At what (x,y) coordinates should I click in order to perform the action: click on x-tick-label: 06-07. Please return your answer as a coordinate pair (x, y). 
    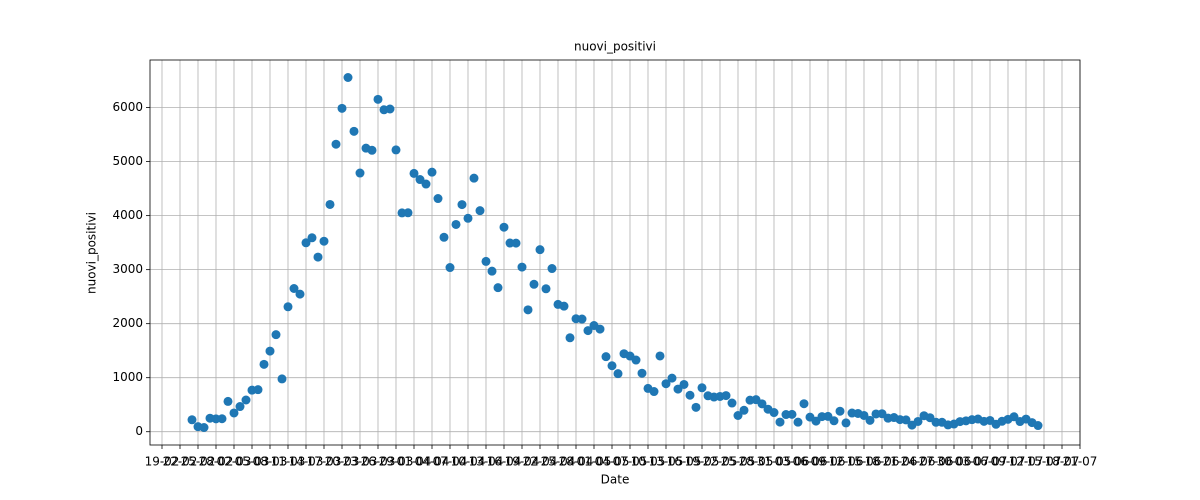
    Looking at the image, I should click on (990, 462).